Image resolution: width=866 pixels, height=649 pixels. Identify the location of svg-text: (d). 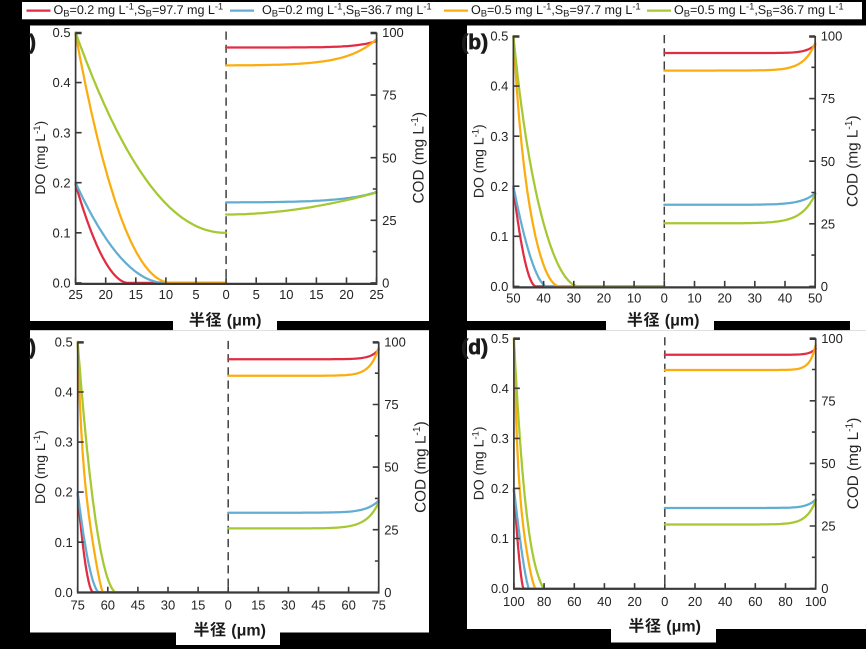
(474, 347).